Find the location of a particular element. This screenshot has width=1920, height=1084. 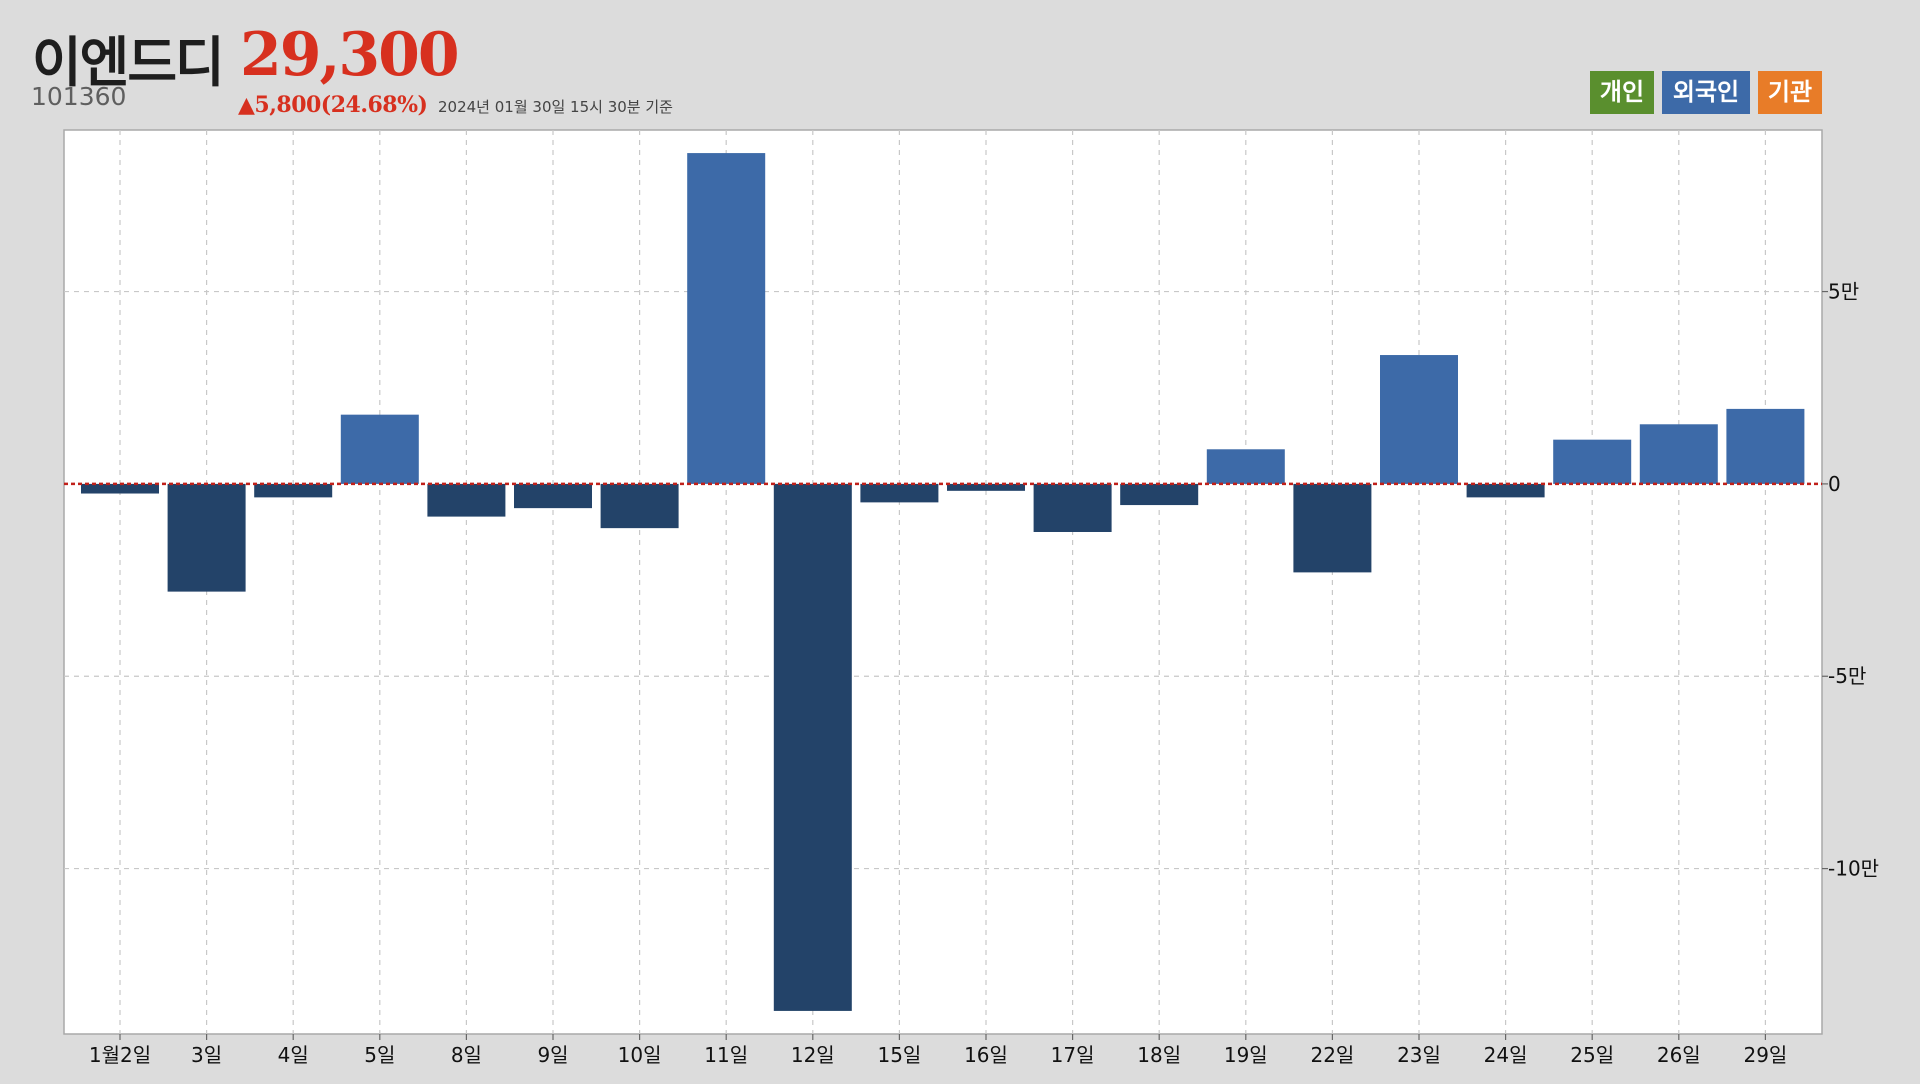

stock-code: 101360 is located at coordinates (79, 96).